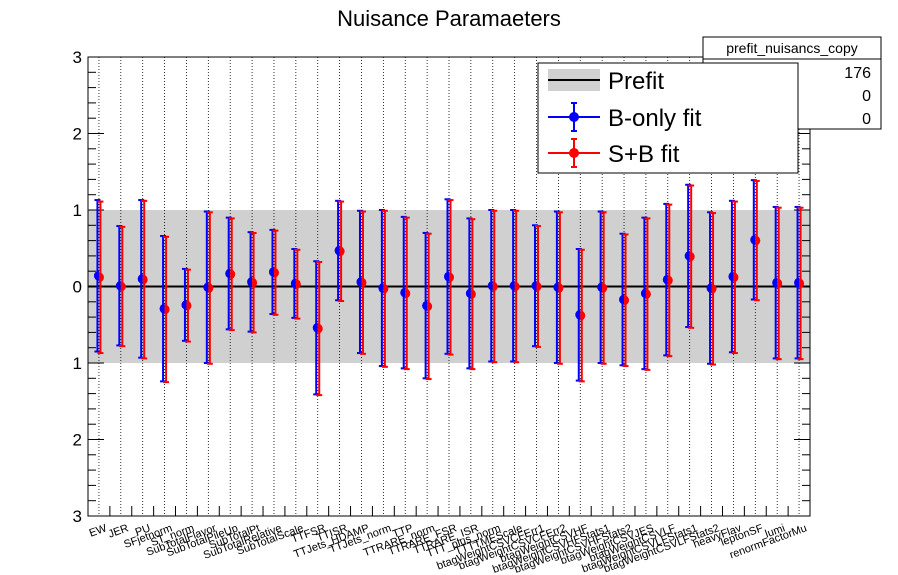  Describe the element at coordinates (143, 530) in the screenshot. I see `x-tick-label: PU` at that location.